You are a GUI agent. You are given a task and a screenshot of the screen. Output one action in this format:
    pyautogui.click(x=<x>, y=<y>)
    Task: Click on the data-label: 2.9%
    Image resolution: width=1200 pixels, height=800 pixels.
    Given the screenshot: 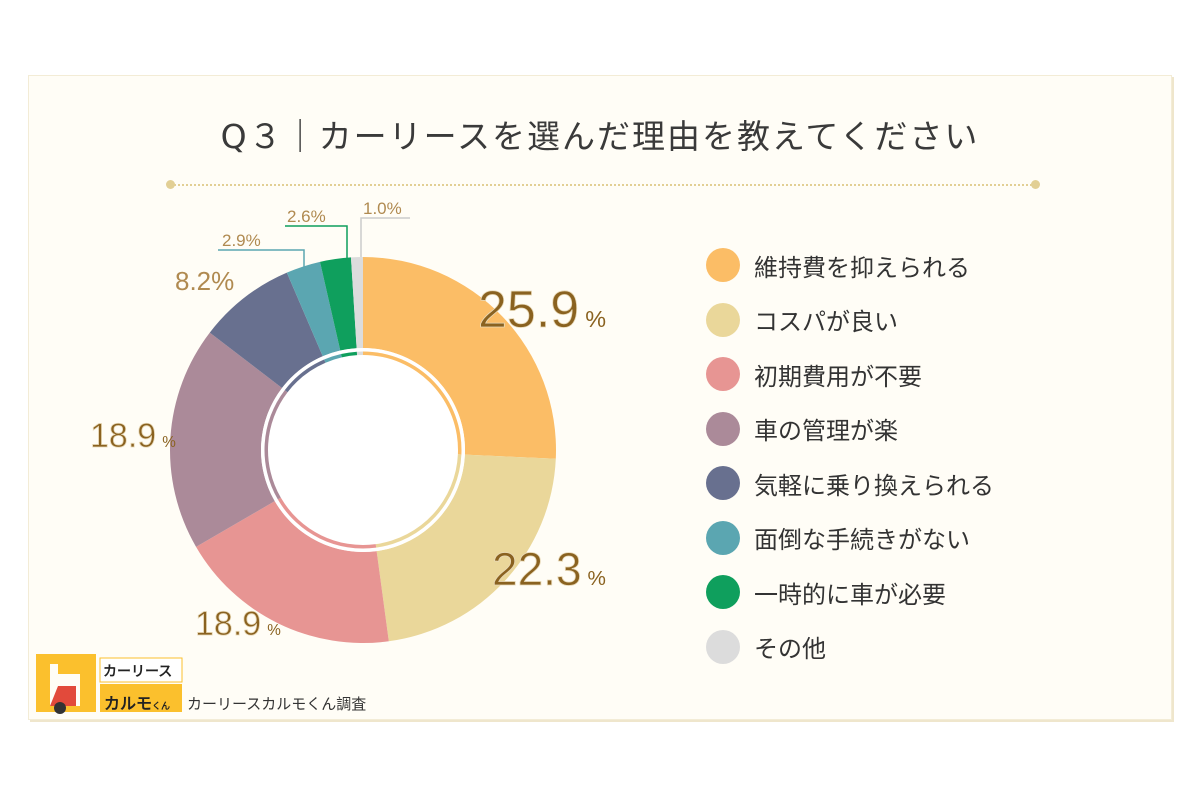 What is the action you would take?
    pyautogui.click(x=241, y=240)
    